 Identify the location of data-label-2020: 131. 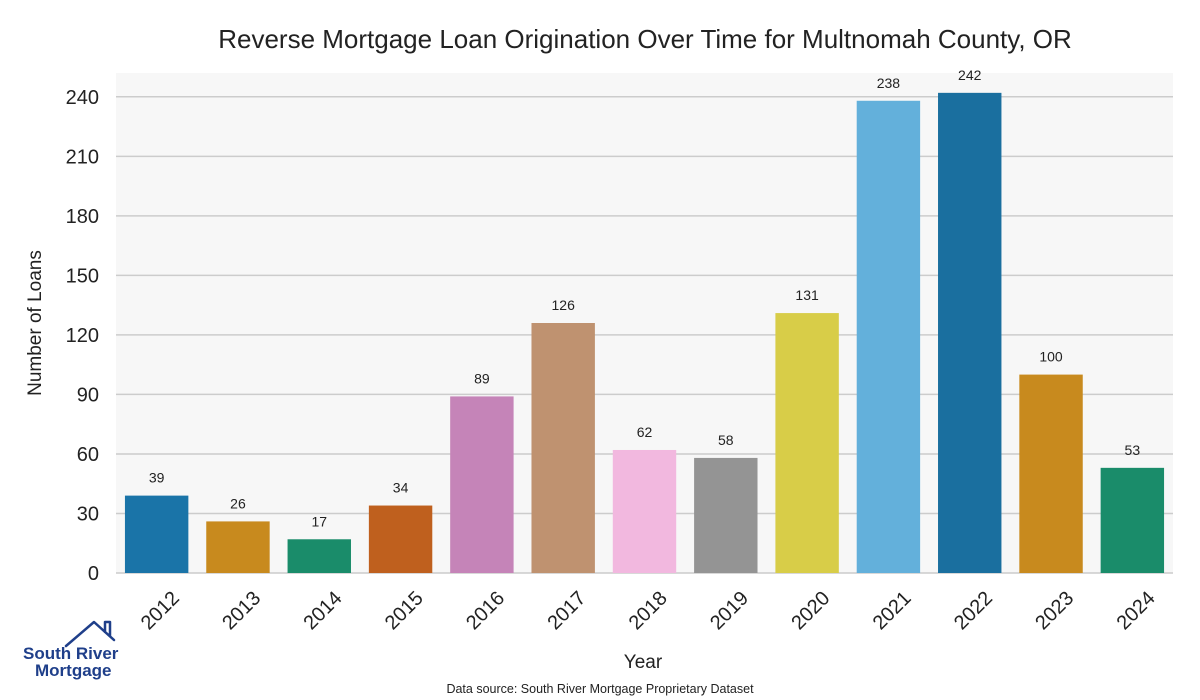
(807, 295).